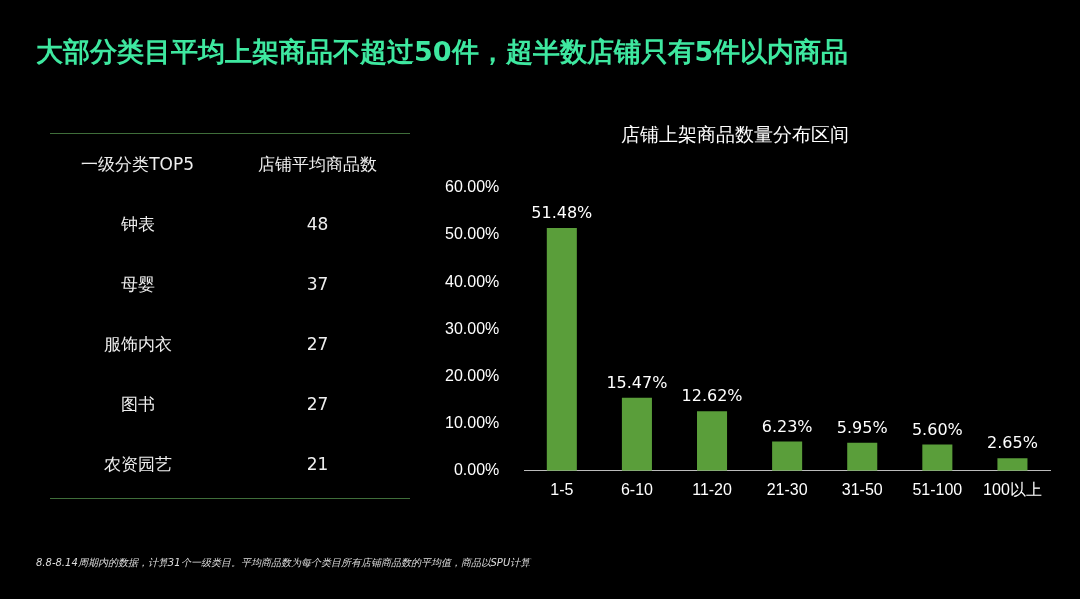 The image size is (1080, 599). I want to click on data-label: 21, so click(317, 464).